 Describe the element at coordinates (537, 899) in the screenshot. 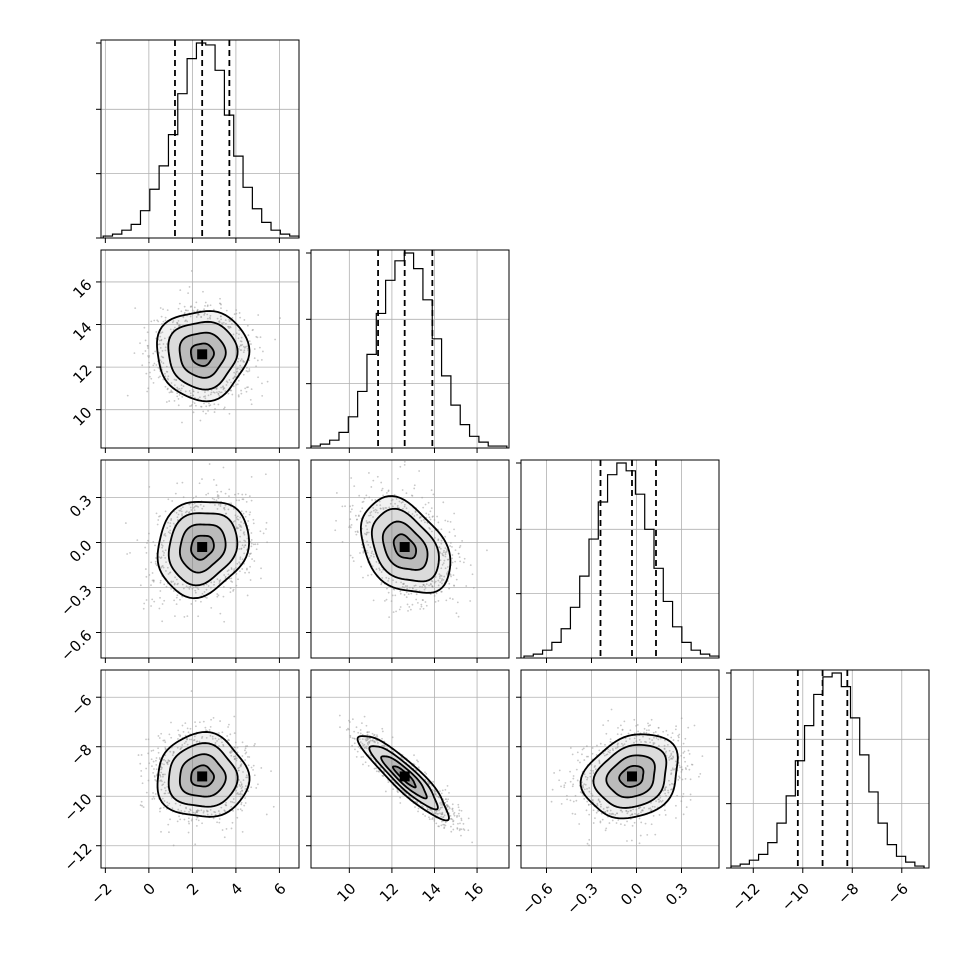

I see `x-tick-label: −0.6` at that location.